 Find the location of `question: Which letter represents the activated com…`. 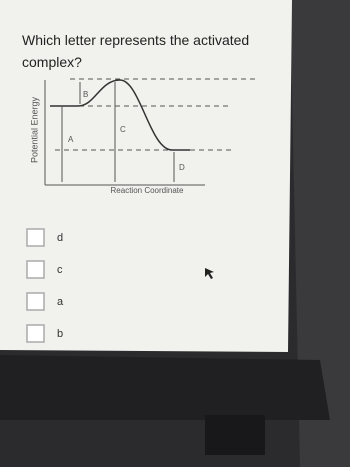

question: Which letter represents the activated com… is located at coordinates (135, 51).